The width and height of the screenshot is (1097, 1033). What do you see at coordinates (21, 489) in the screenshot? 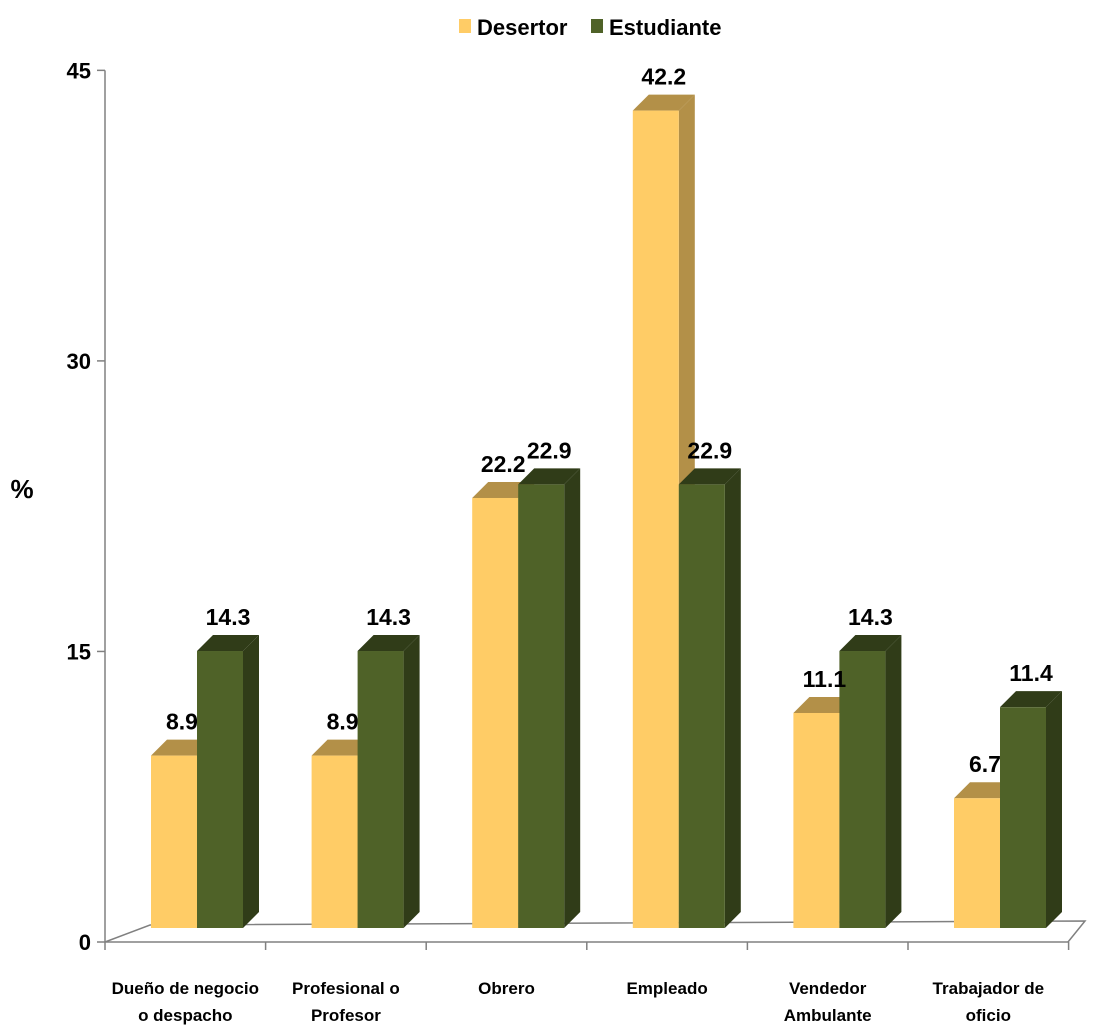
I see `y-axis-label: %` at bounding box center [21, 489].